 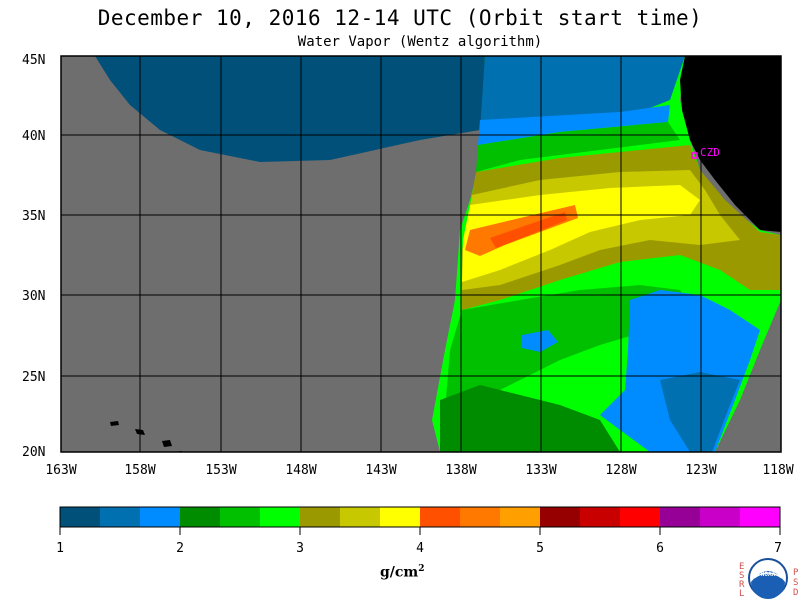 What do you see at coordinates (300, 470) in the screenshot?
I see `lon-label: 148W` at bounding box center [300, 470].